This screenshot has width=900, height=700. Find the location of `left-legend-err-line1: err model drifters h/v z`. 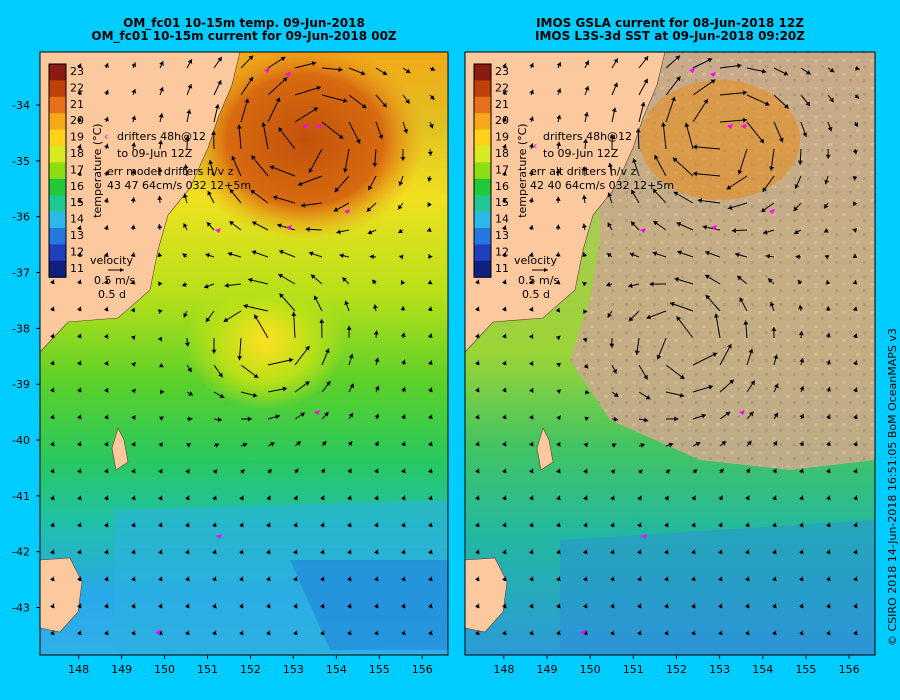

left-legend-err-line1: err model drifters h/v z is located at coordinates (170, 171).